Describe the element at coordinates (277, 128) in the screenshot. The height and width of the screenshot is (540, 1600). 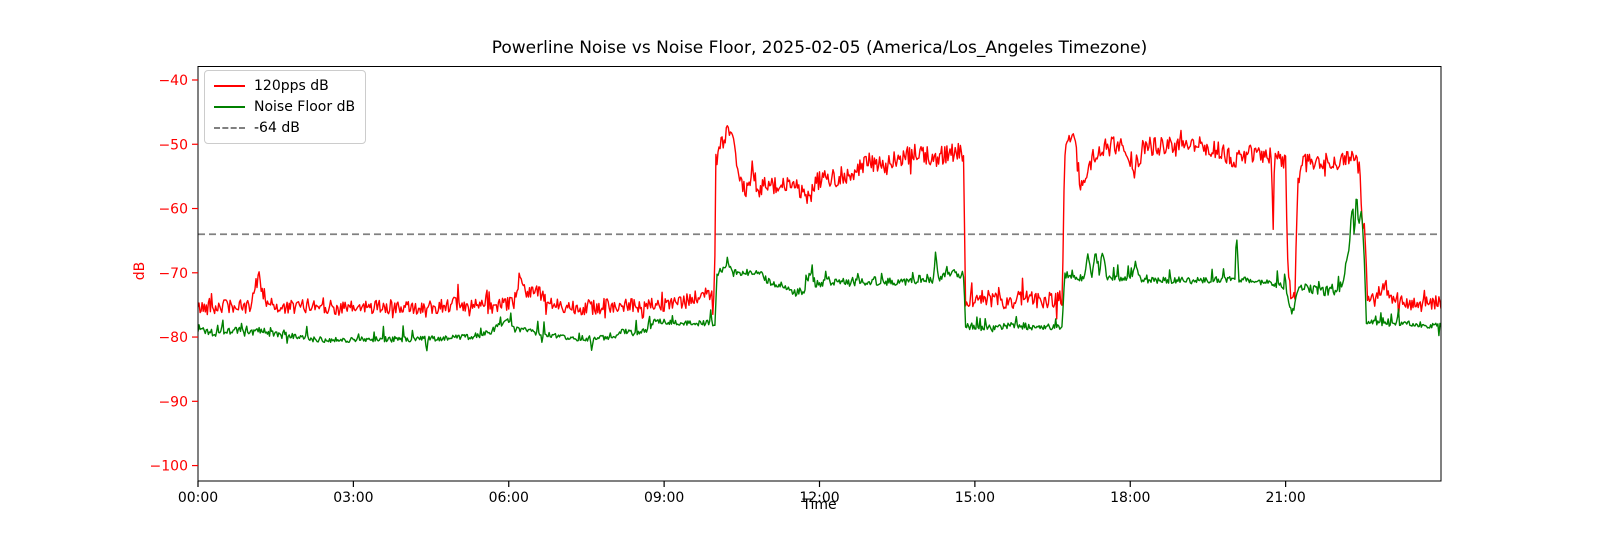
I see `legend-label: -64 dB` at that location.